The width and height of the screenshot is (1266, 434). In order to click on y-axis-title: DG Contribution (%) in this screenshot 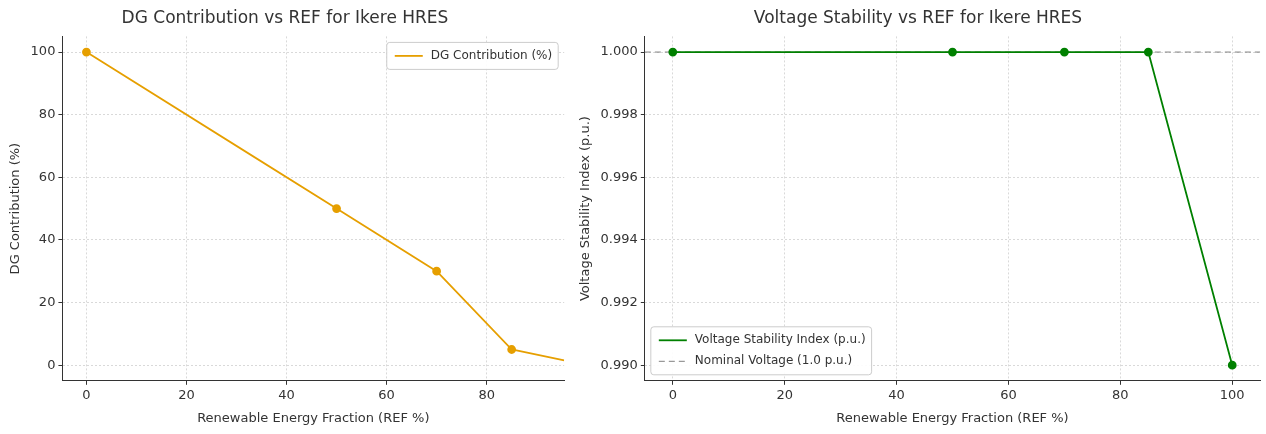, I will do `click(15, 208)`.